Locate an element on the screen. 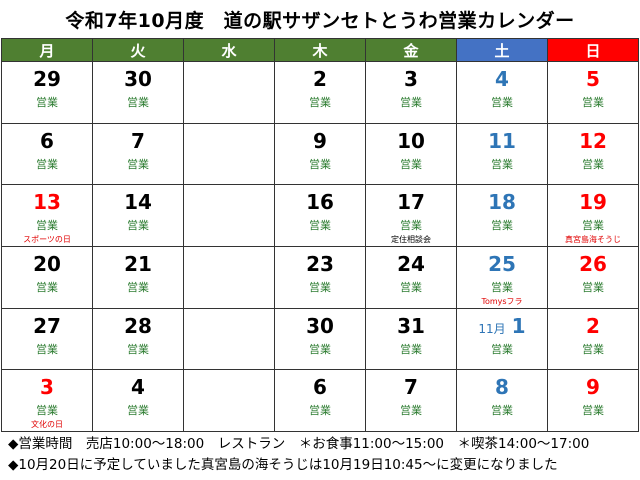  day-number: 22 is located at coordinates (229, 264).